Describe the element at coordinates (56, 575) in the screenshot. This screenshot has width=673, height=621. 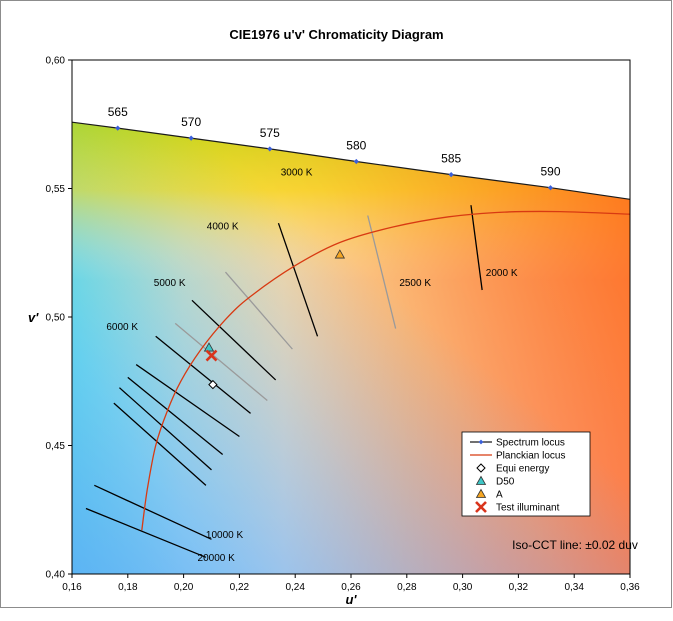
I see `y-tick-label: 0,40` at that location.